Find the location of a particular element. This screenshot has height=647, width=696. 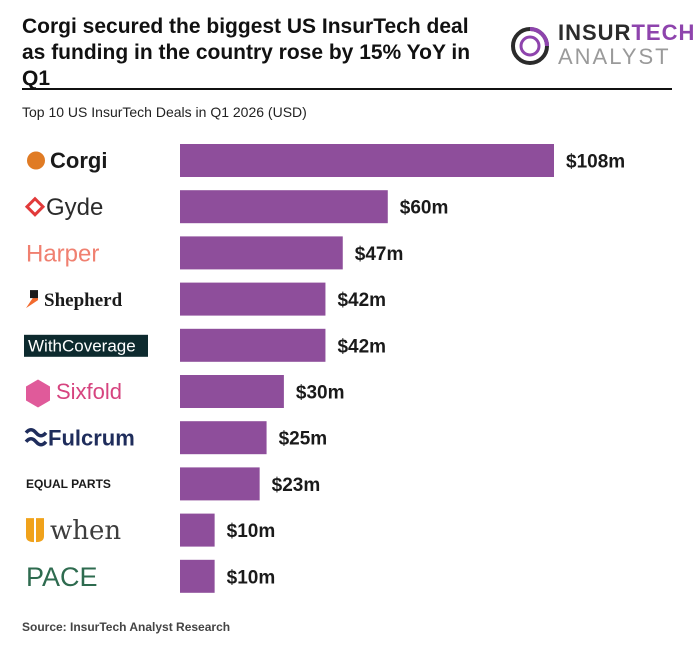

value-label-equal-parts: $23m is located at coordinates (296, 485).